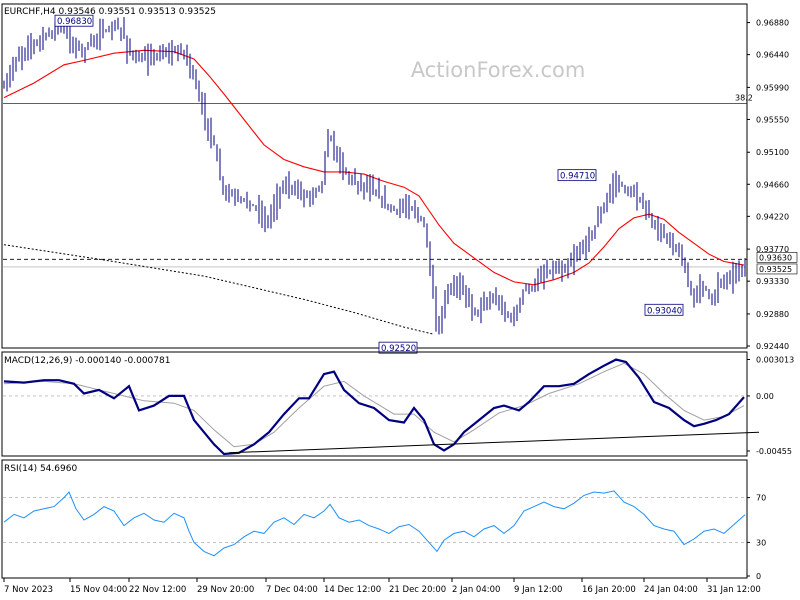 The image size is (800, 600). What do you see at coordinates (734, 590) in the screenshot?
I see `x-tick-label: 31 Jan 12:00` at bounding box center [734, 590].